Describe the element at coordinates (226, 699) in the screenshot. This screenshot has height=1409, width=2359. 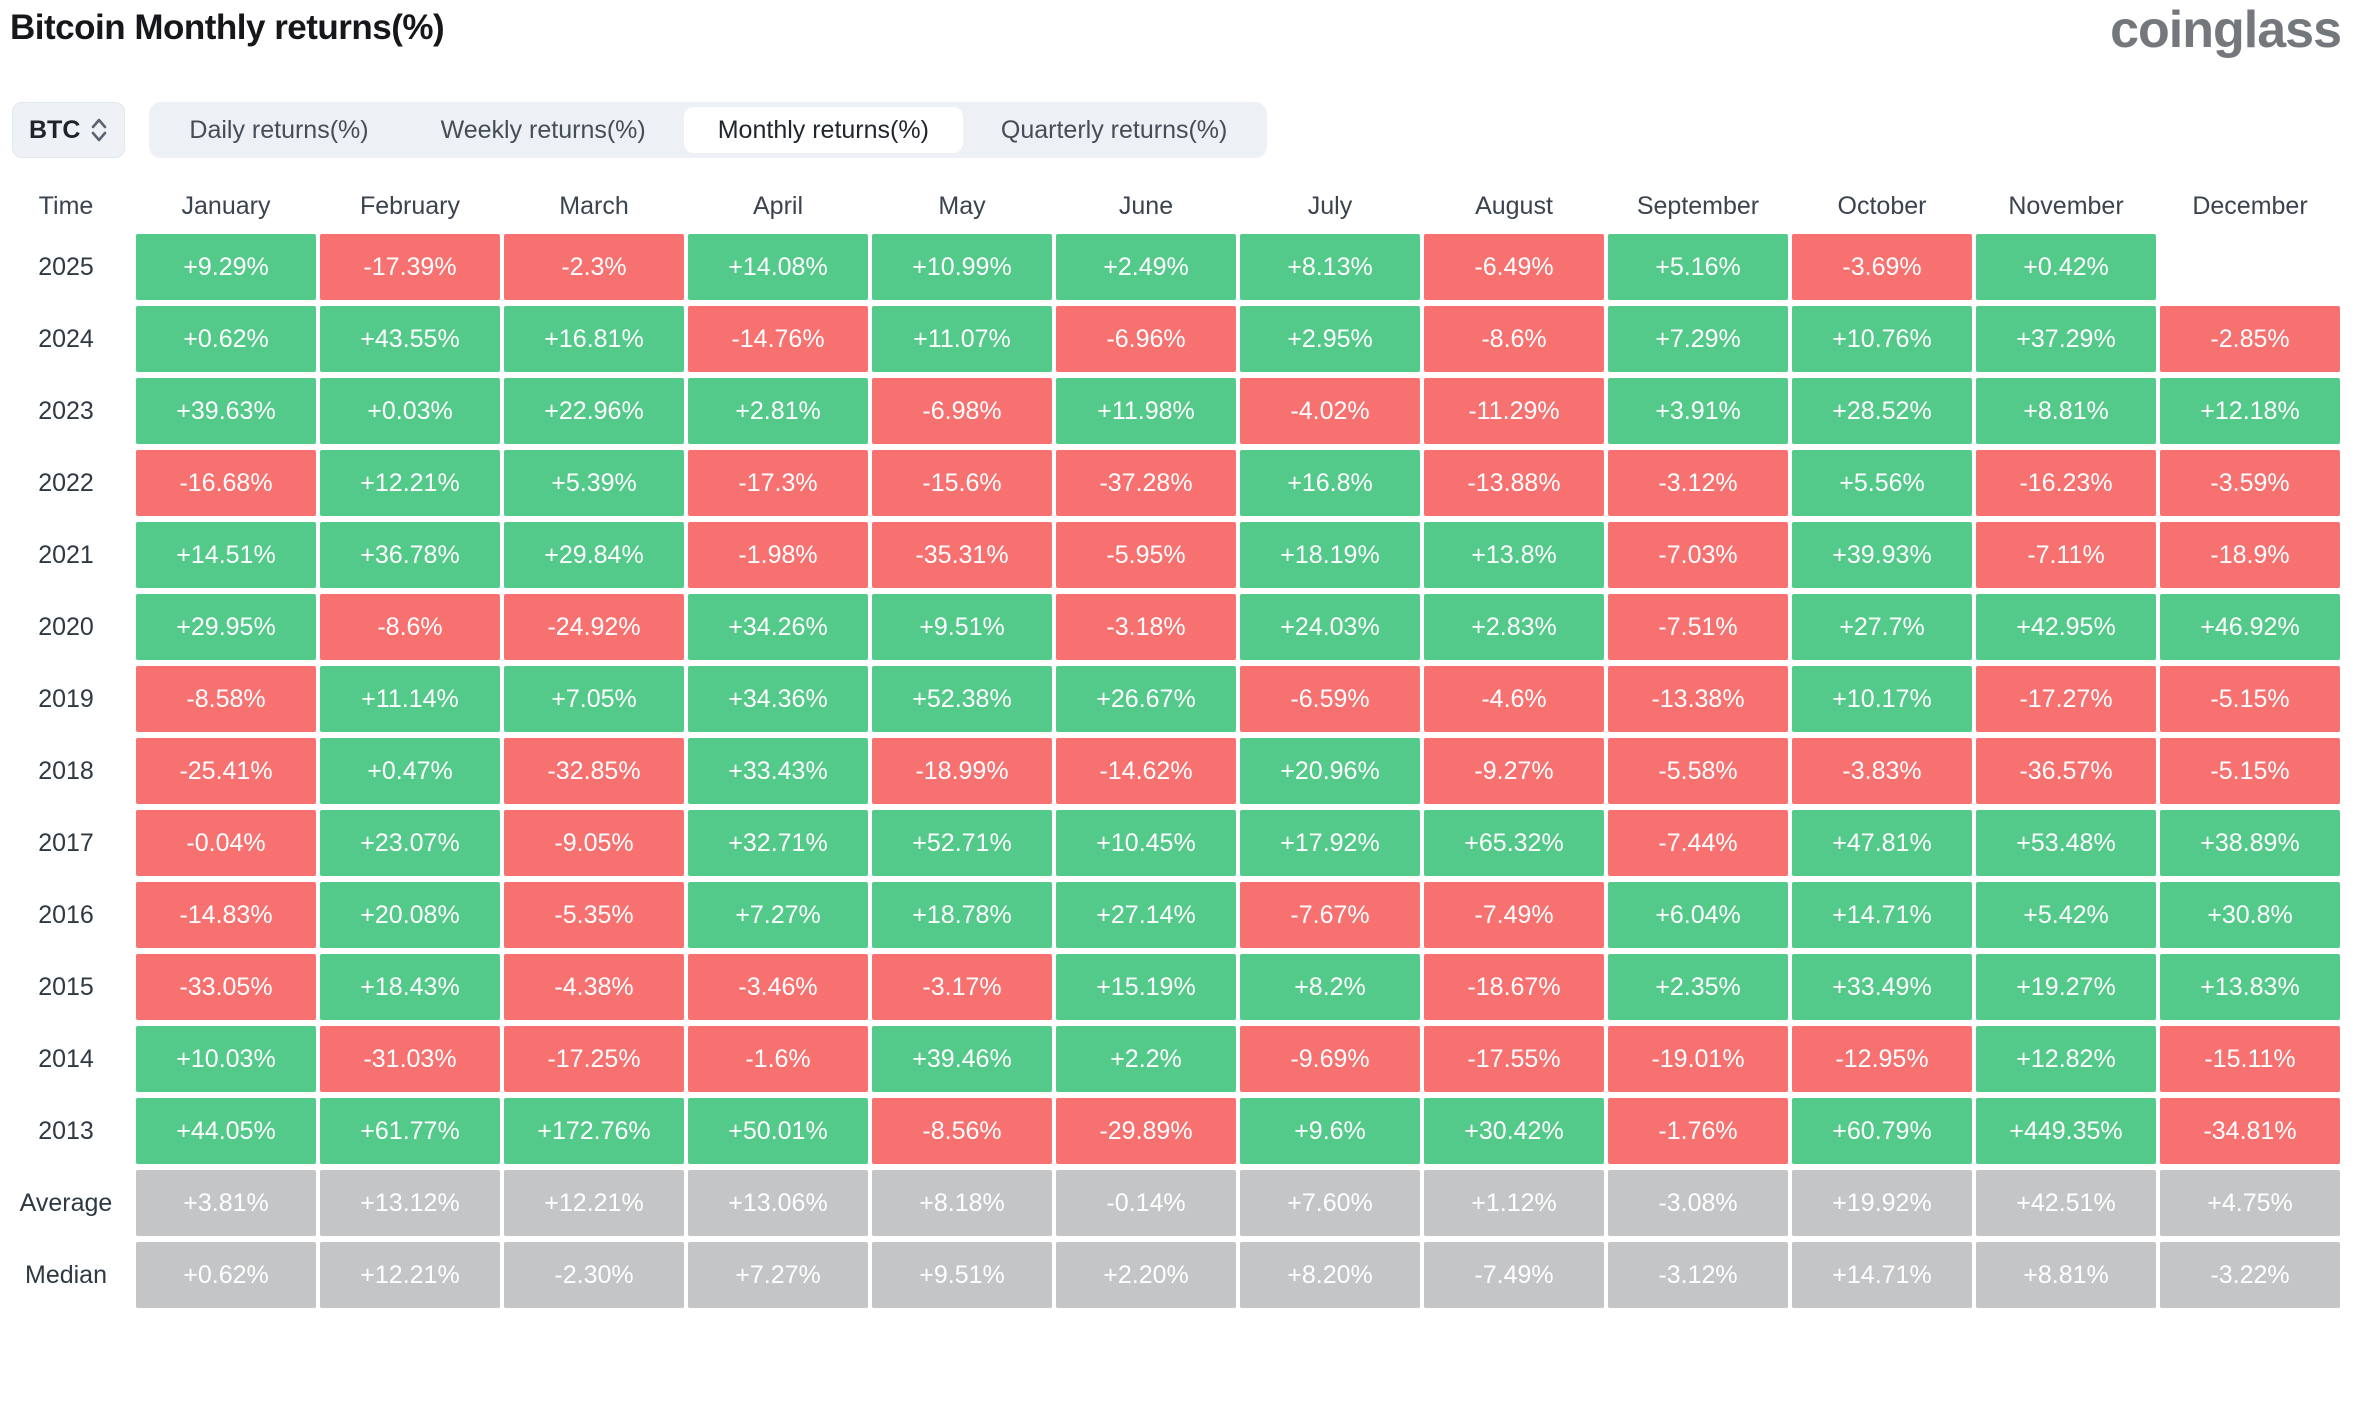
I see `heatmap-cell-2019-january: -8.58%` at that location.